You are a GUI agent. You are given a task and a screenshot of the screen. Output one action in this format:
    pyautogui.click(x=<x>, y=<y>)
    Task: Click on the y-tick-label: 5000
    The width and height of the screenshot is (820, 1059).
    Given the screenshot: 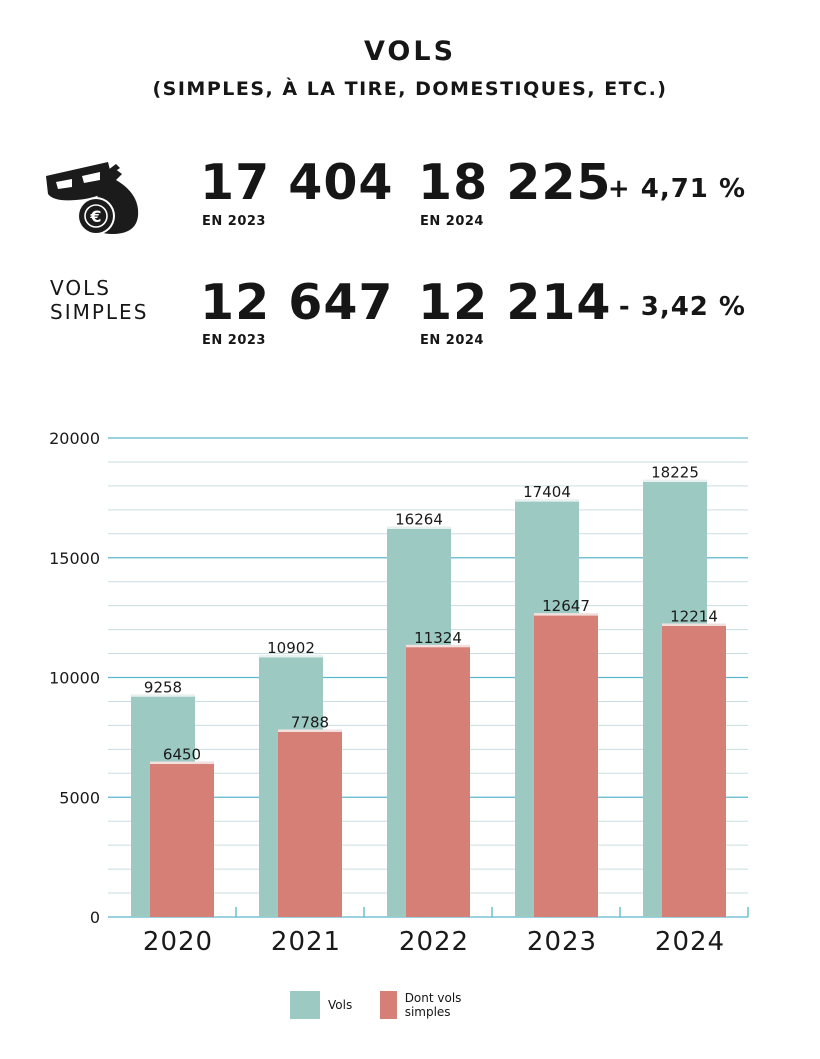 What is the action you would take?
    pyautogui.click(x=79, y=797)
    